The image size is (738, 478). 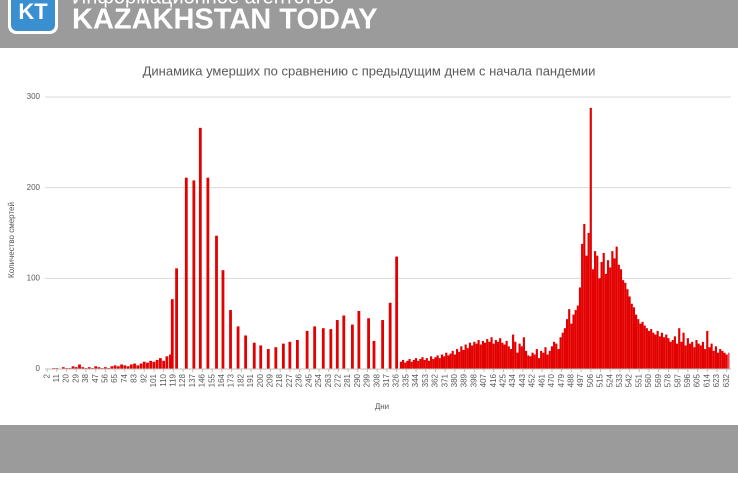 I want to click on x-tick-label: 551, so click(x=638, y=380).